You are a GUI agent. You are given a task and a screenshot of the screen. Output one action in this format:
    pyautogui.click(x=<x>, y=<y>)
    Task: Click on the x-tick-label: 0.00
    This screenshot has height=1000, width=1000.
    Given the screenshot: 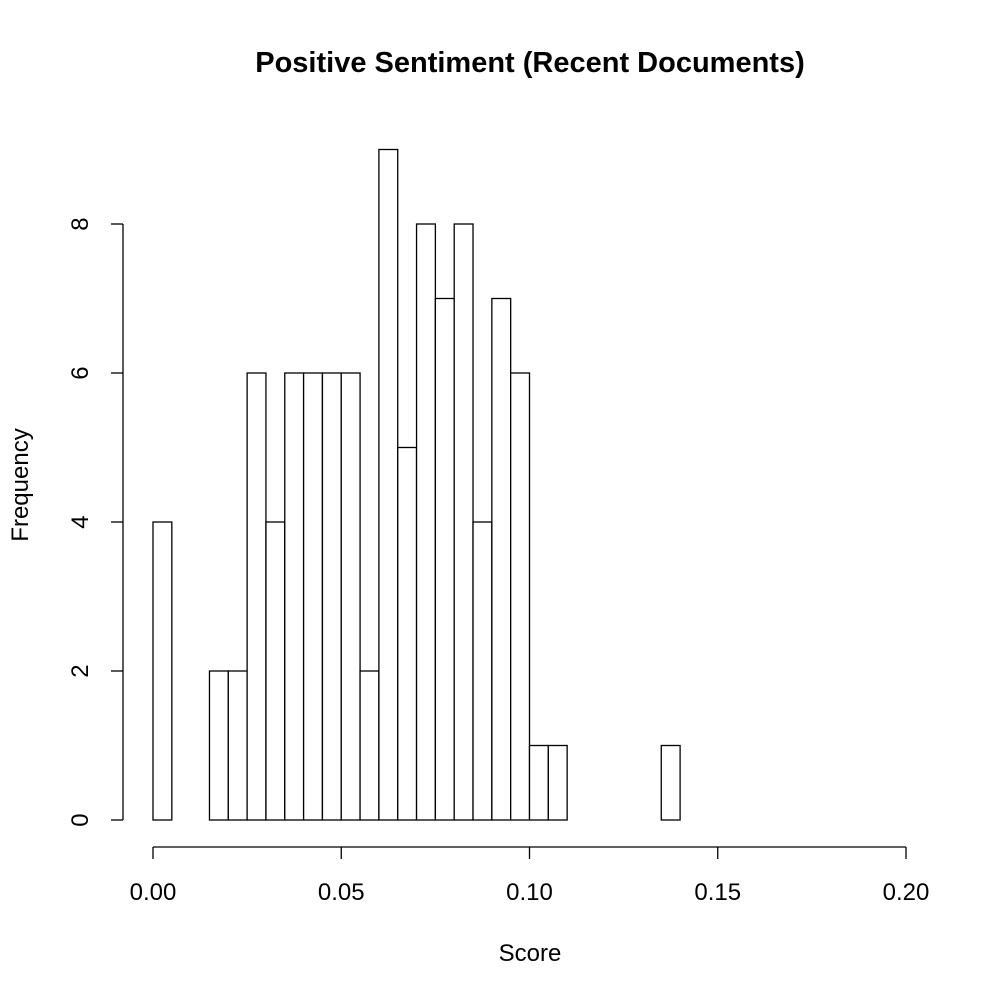 What is the action you would take?
    pyautogui.click(x=153, y=892)
    